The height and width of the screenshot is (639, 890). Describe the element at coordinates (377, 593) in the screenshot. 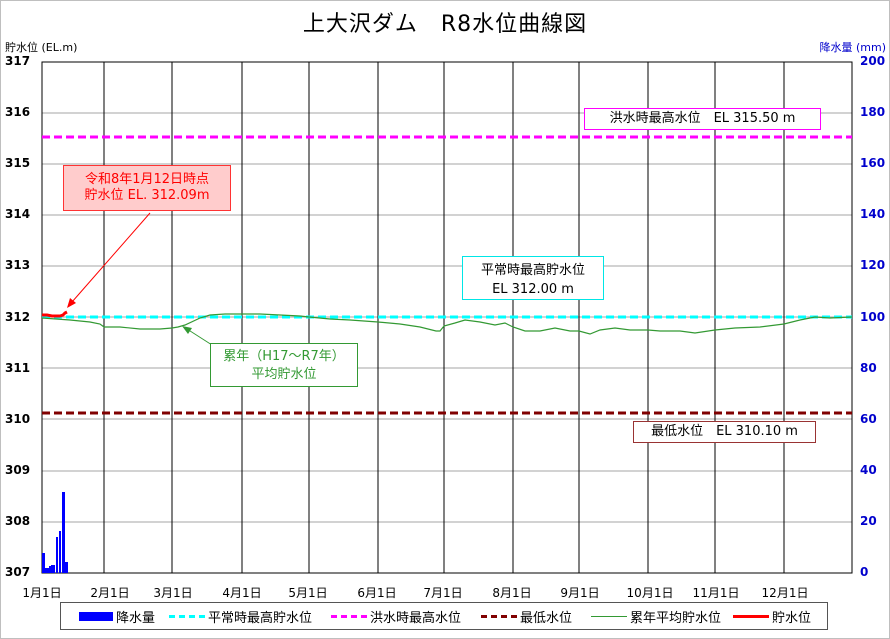

I see `x-tick: 6月1日` at that location.